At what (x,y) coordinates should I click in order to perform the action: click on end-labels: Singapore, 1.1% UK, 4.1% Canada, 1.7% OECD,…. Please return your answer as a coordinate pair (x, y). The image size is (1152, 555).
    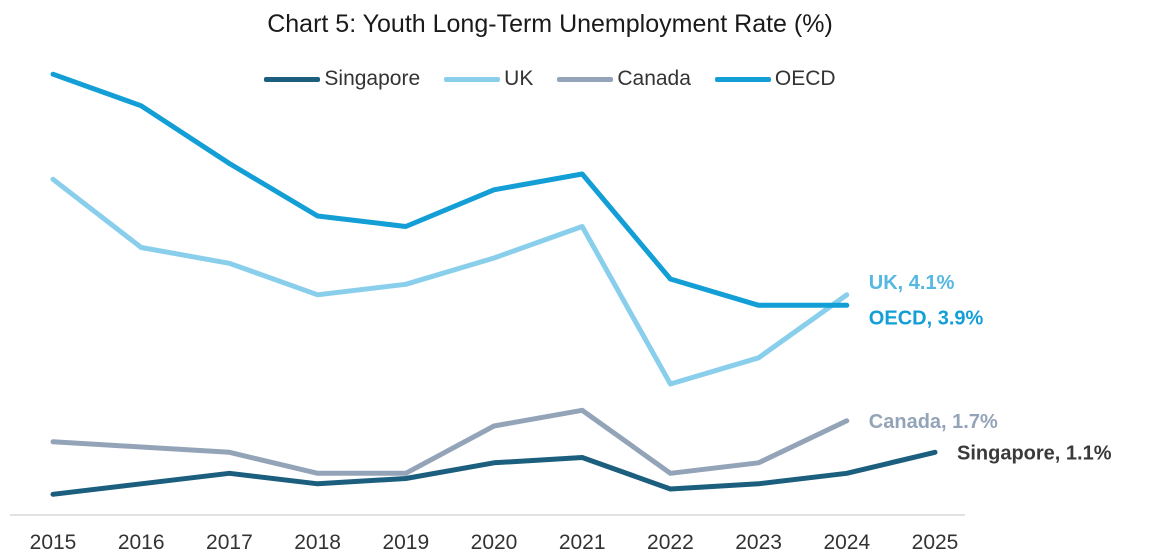
    Looking at the image, I should click on (990, 368).